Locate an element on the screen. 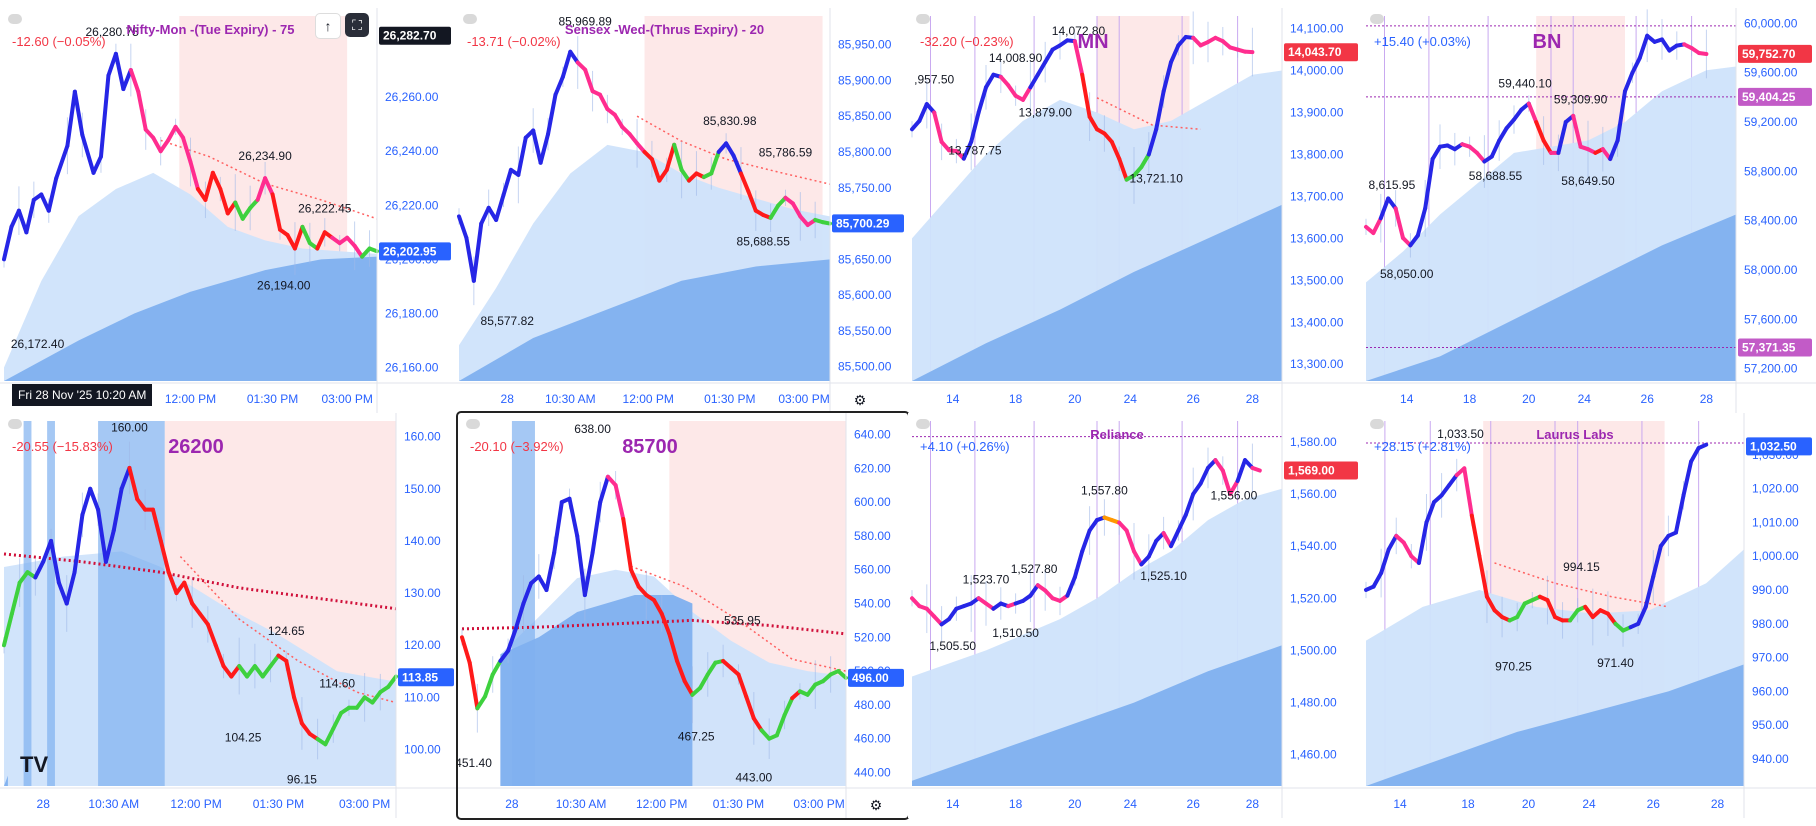  collapse-icon is located at coordinates (923, 19).